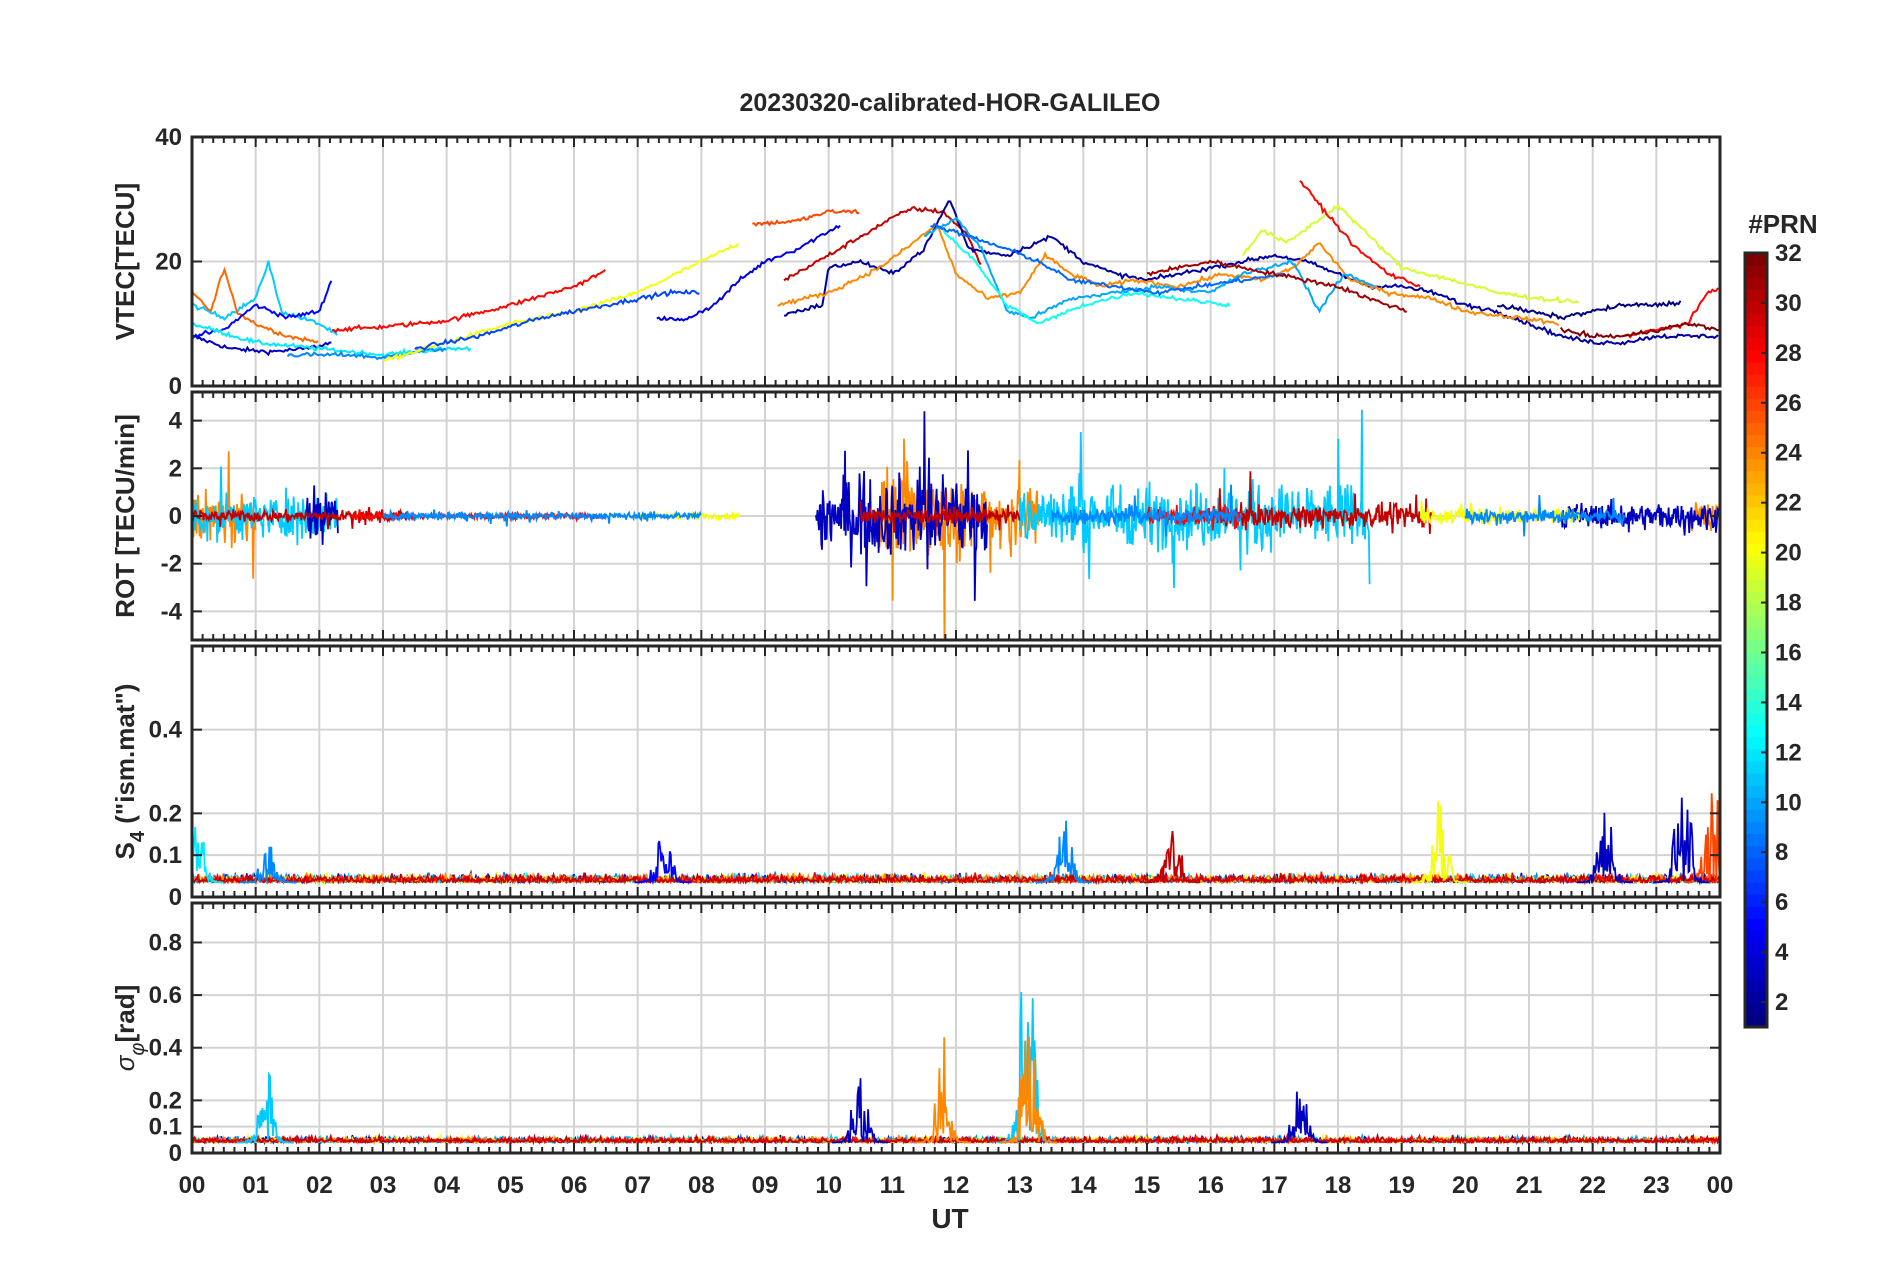 This screenshot has width=1902, height=1272. I want to click on x-tick-label: 21, so click(1529, 1185).